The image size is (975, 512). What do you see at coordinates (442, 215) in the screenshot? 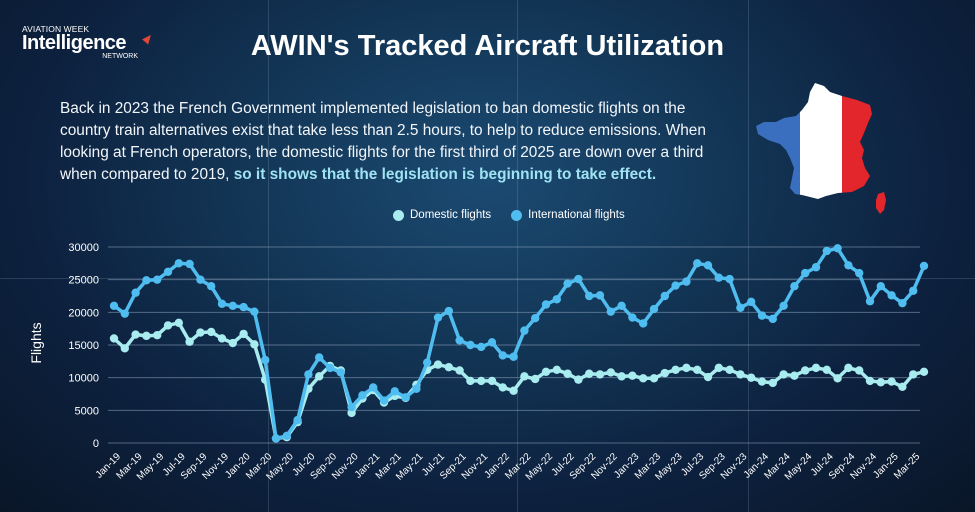
I see `legend-item-domestic: Domestic flights` at bounding box center [442, 215].